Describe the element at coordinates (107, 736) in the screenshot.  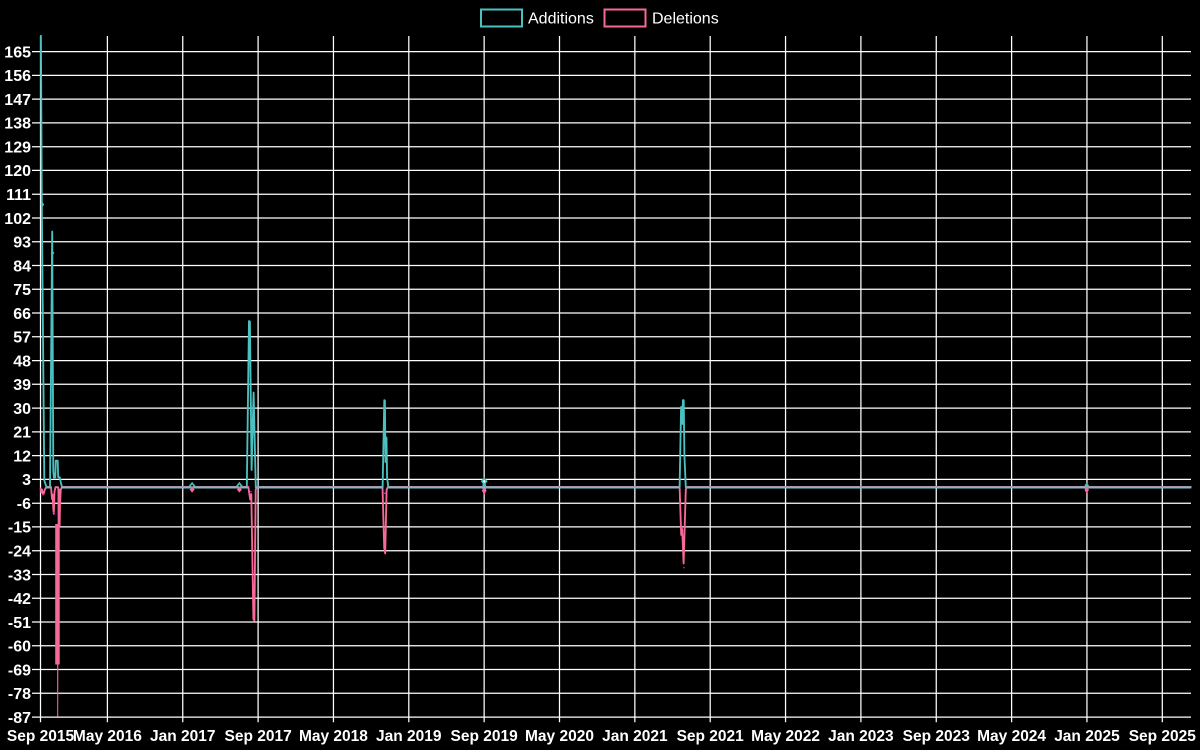
I see `svg-text: May 2016` at that location.